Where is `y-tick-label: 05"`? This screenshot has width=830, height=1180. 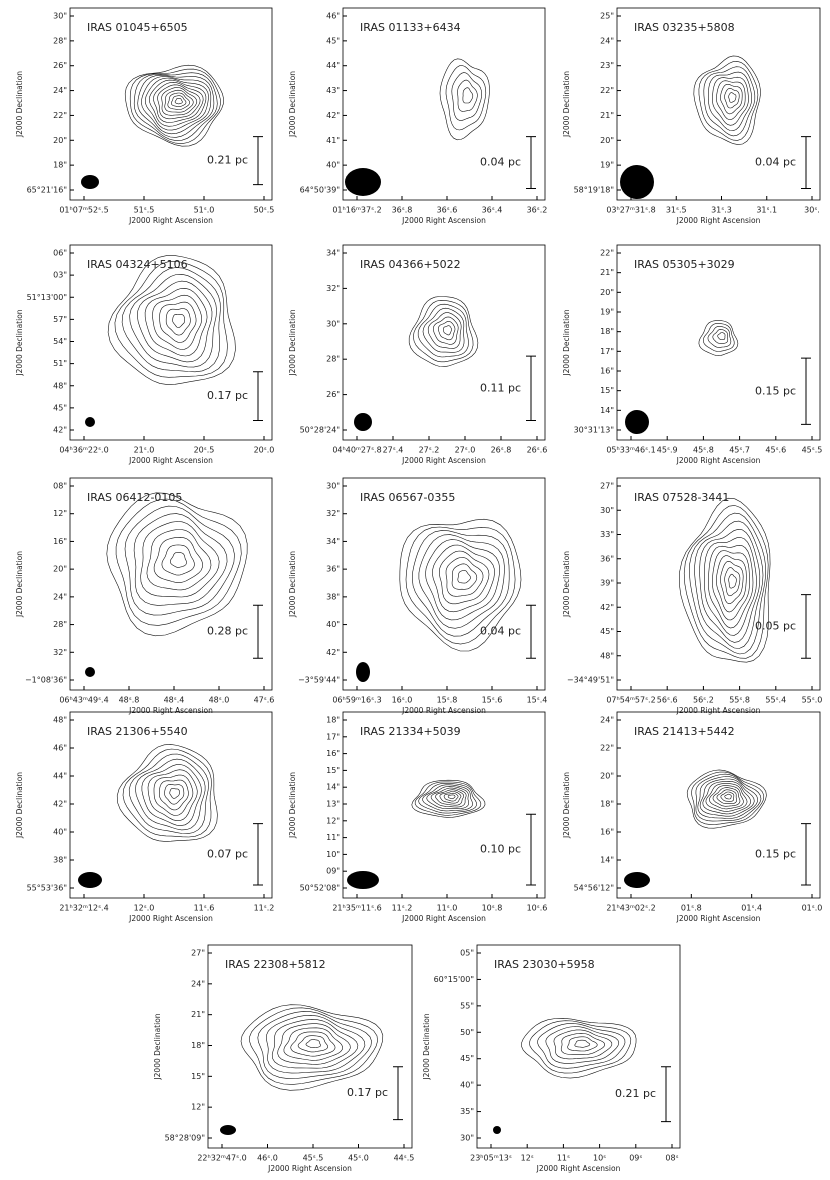 y-tick-label: 05" is located at coordinates (467, 953).